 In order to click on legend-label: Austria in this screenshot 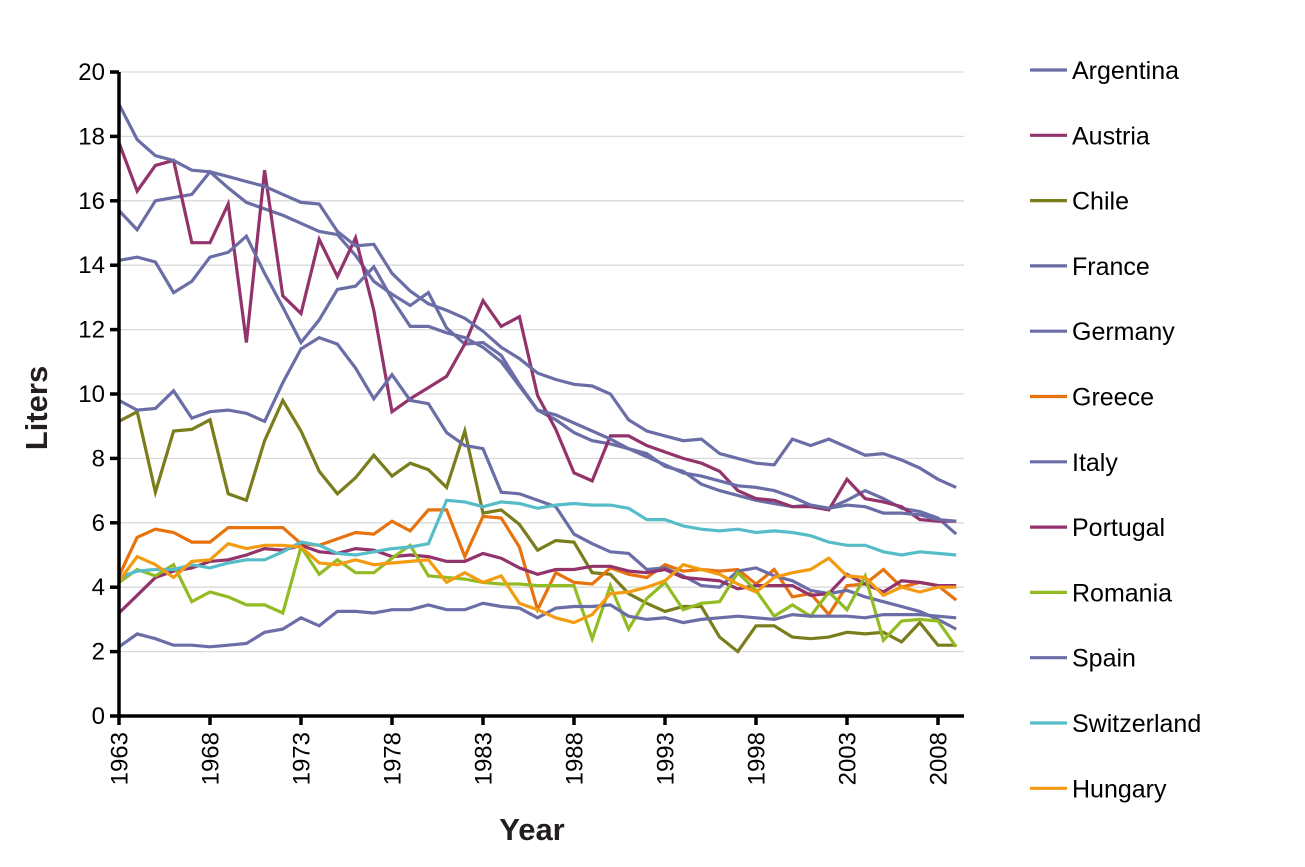, I will do `click(1111, 136)`.